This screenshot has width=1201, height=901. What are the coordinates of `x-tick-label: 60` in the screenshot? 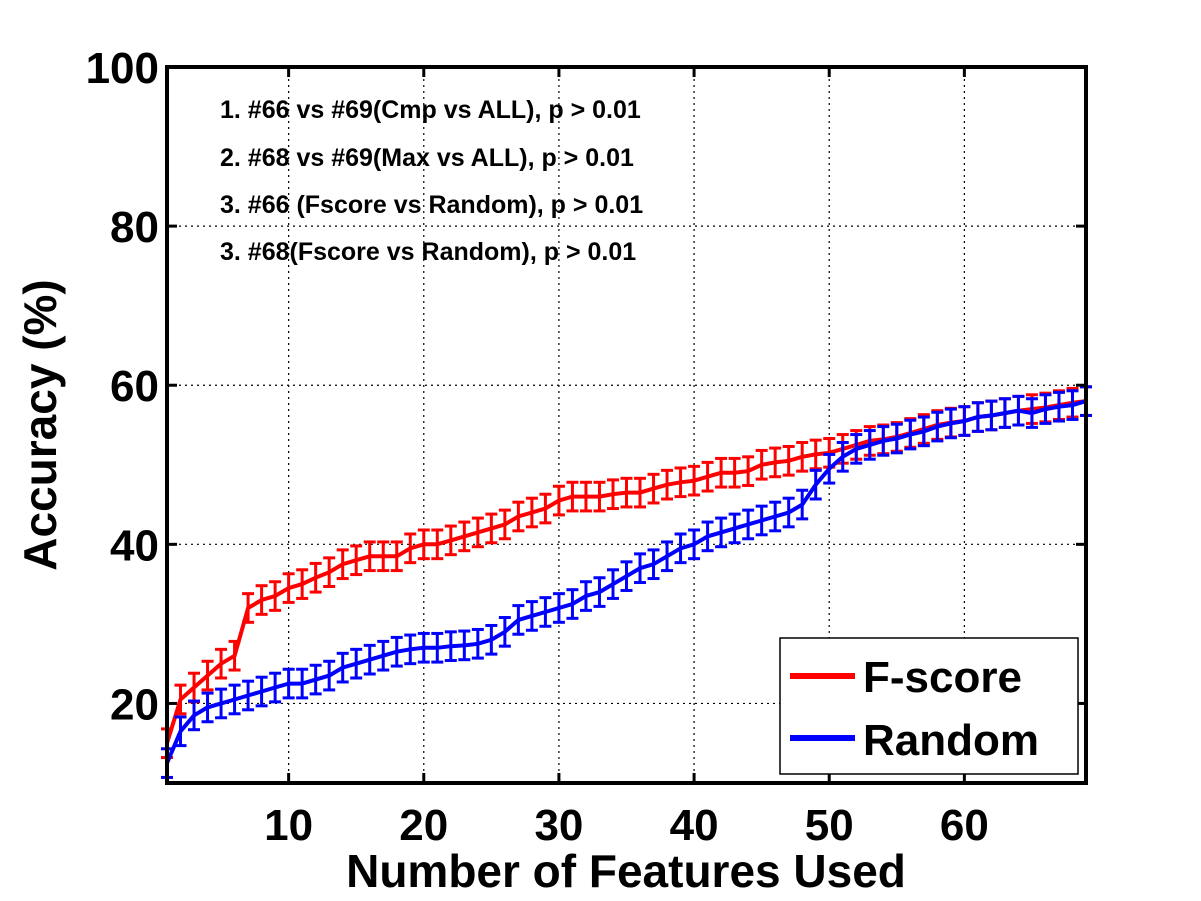 It's located at (964, 825).